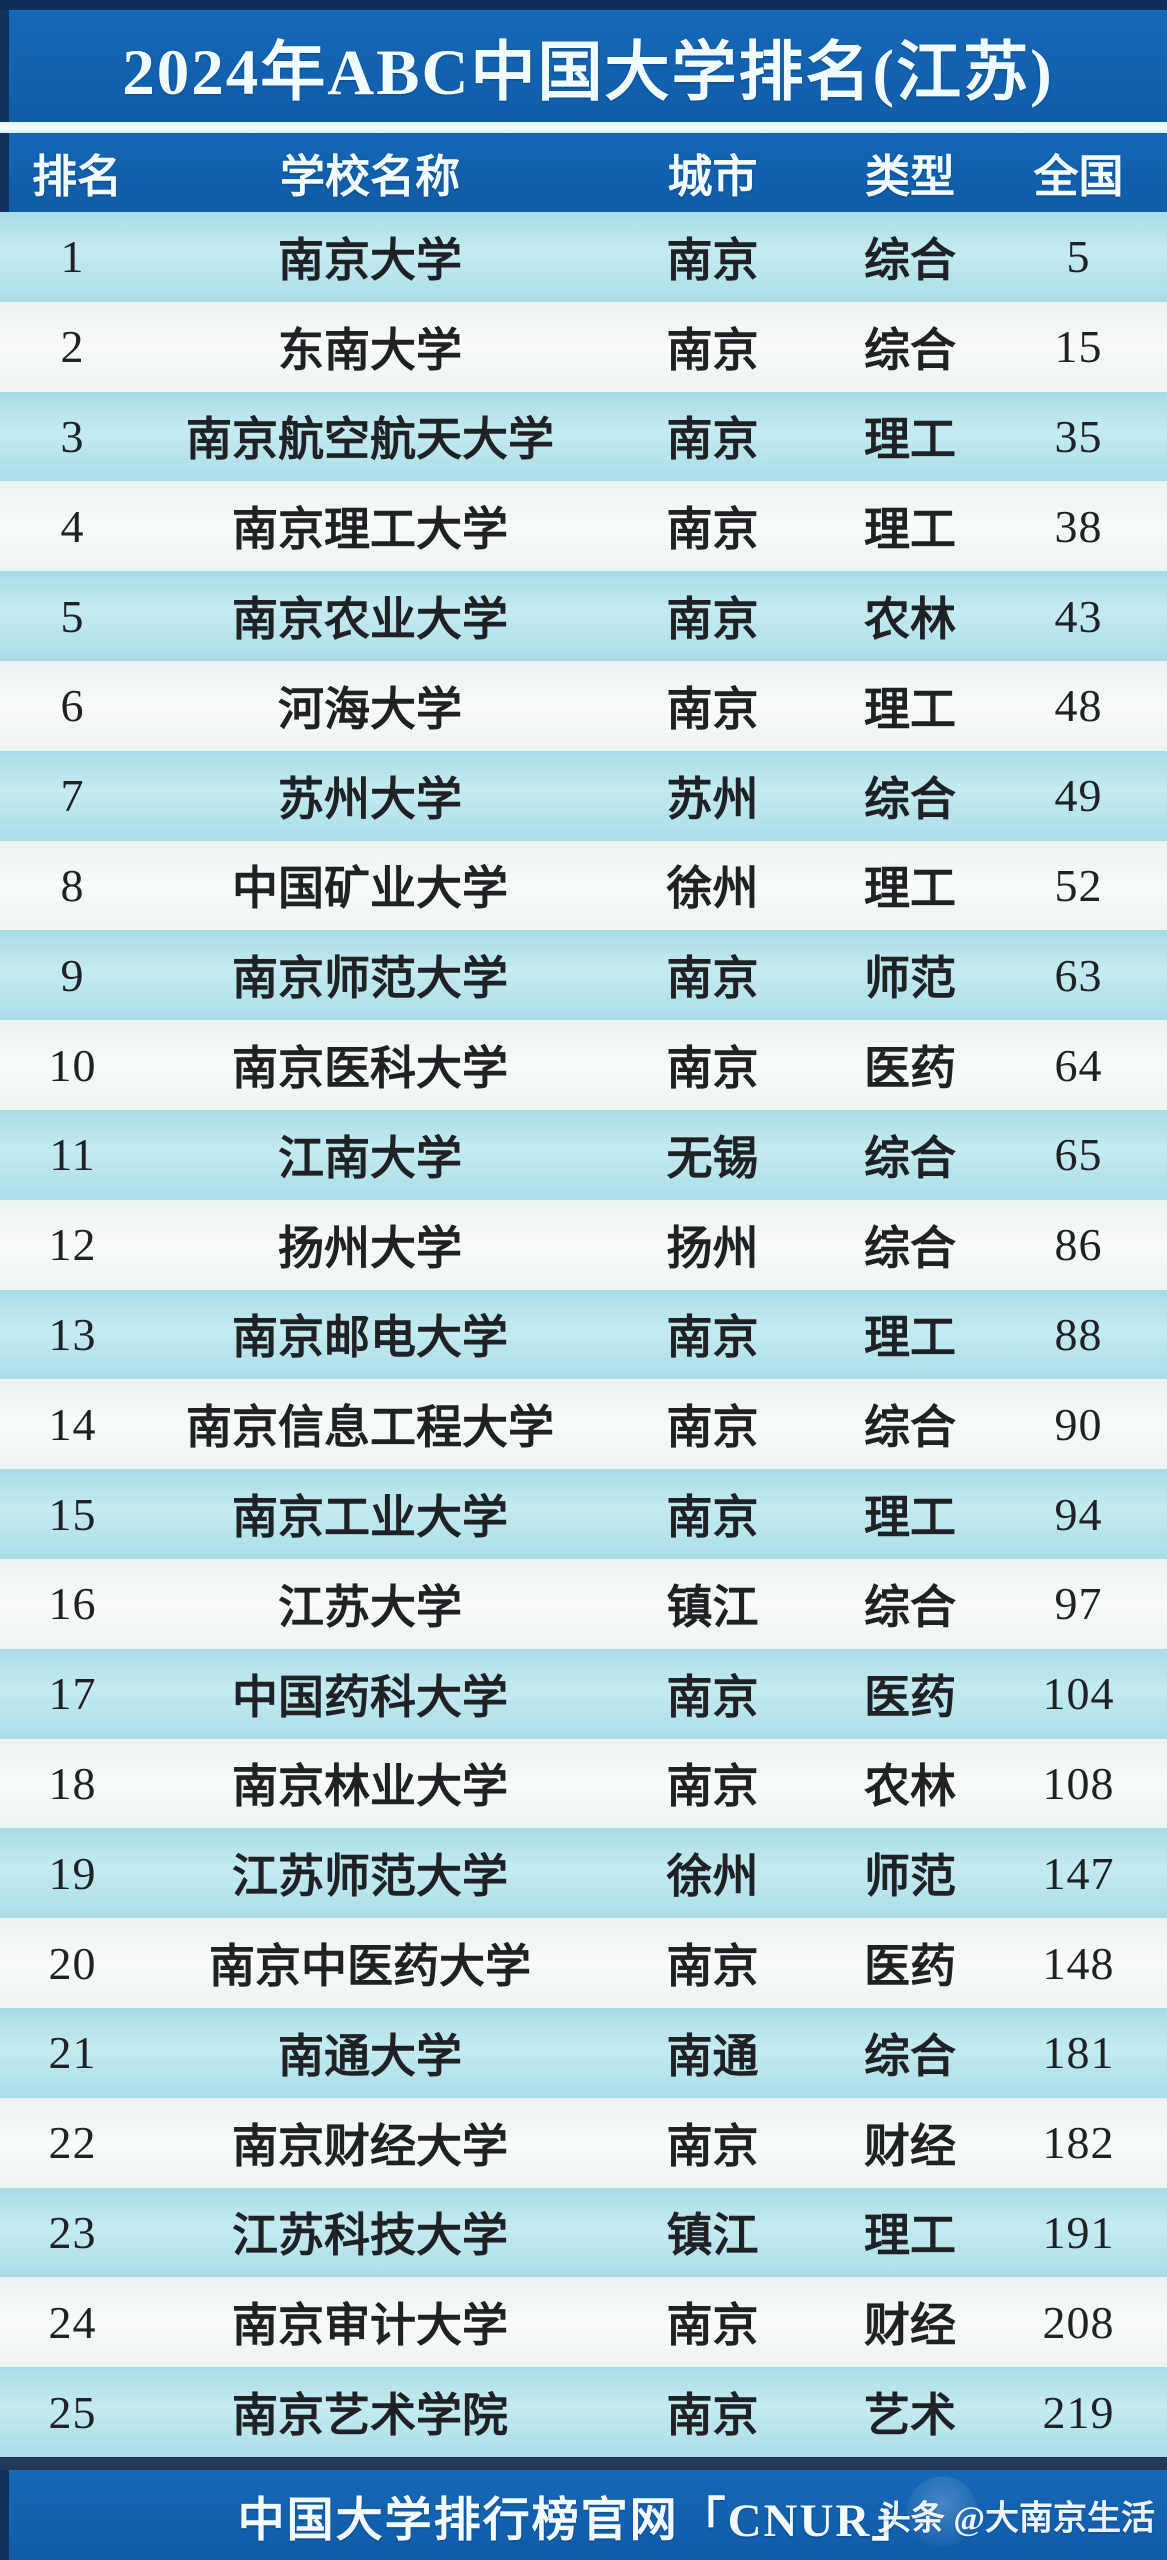  Describe the element at coordinates (72, 2232) in the screenshot. I see `rank-cell: 23` at that location.